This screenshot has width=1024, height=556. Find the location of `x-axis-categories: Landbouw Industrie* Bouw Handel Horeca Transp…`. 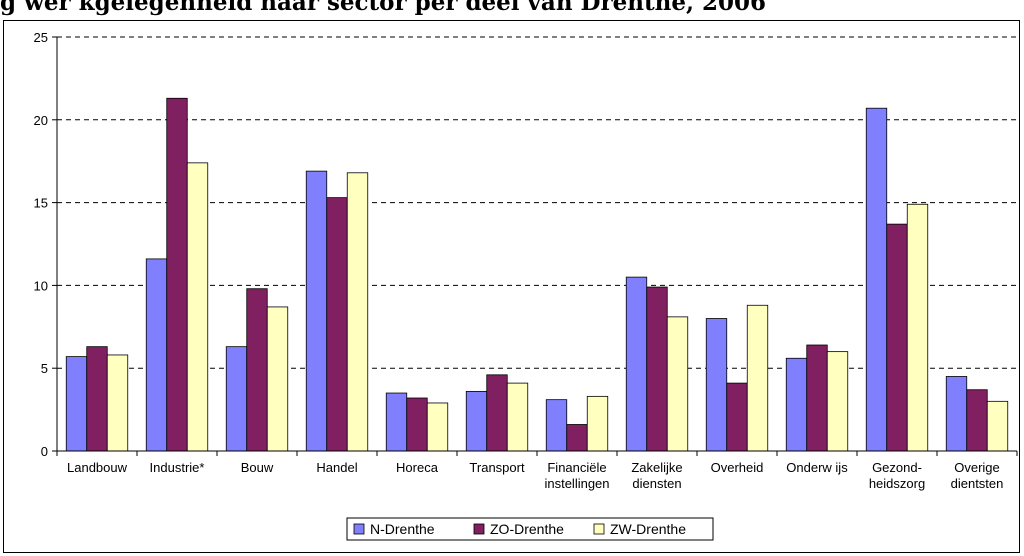

x-axis-categories: Landbouw Industrie* Bouw Handel Horeca Transp… is located at coordinates (535, 475).